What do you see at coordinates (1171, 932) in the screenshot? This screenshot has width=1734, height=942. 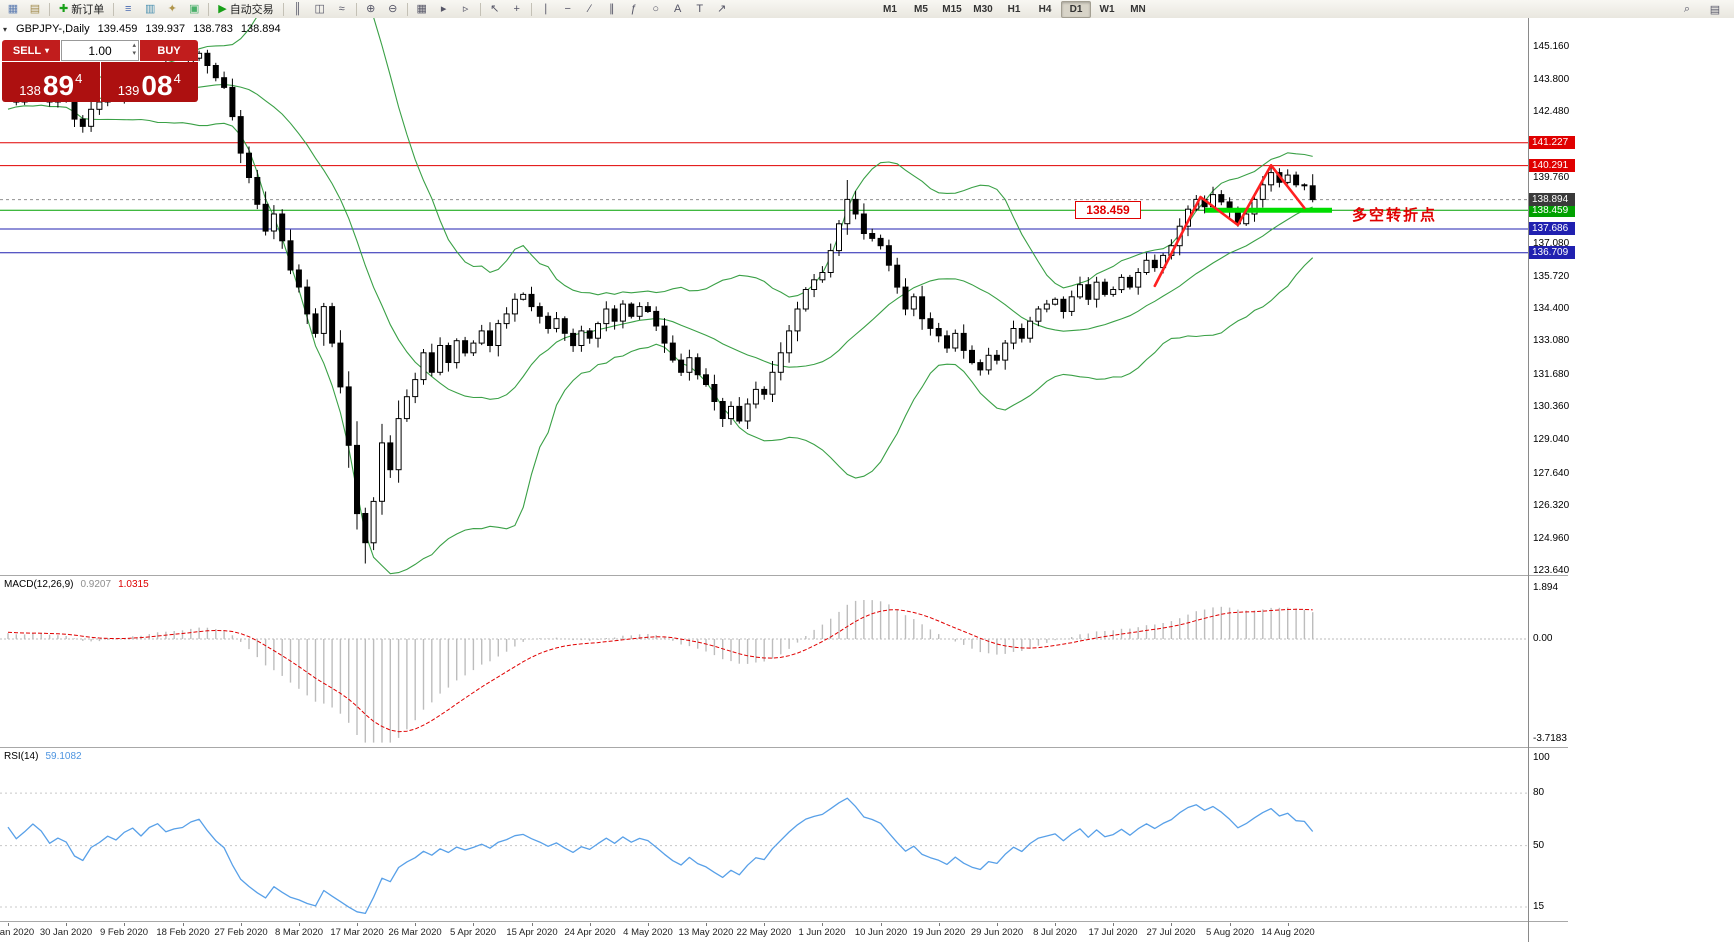 I see `time-axis-label: 27 Jul 2020` at bounding box center [1171, 932].